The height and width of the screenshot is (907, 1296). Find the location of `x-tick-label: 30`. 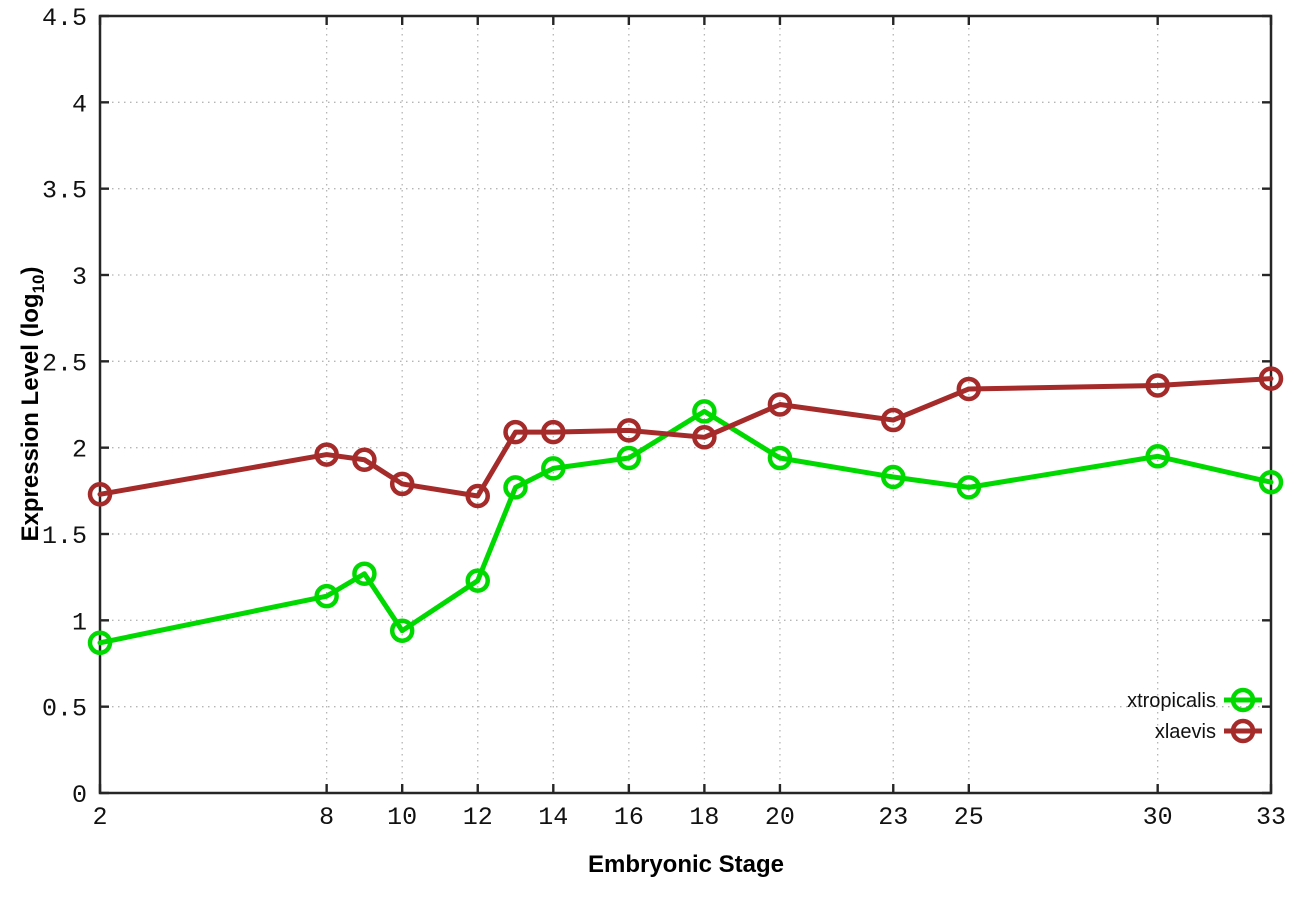

x-tick-label: 30 is located at coordinates (1158, 817).